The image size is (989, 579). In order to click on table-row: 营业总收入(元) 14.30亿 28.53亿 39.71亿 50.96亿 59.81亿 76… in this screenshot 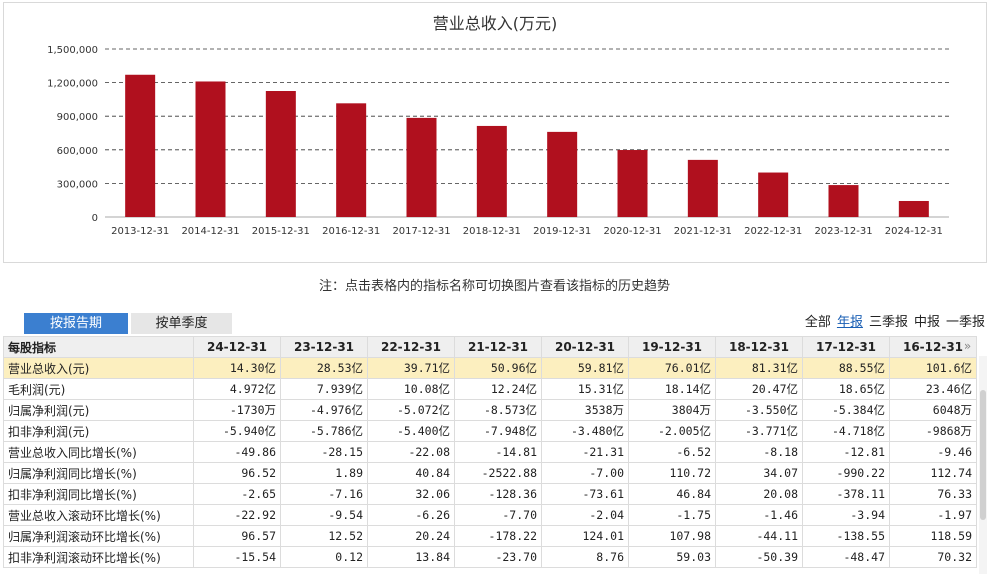, I will do `click(490, 368)`.